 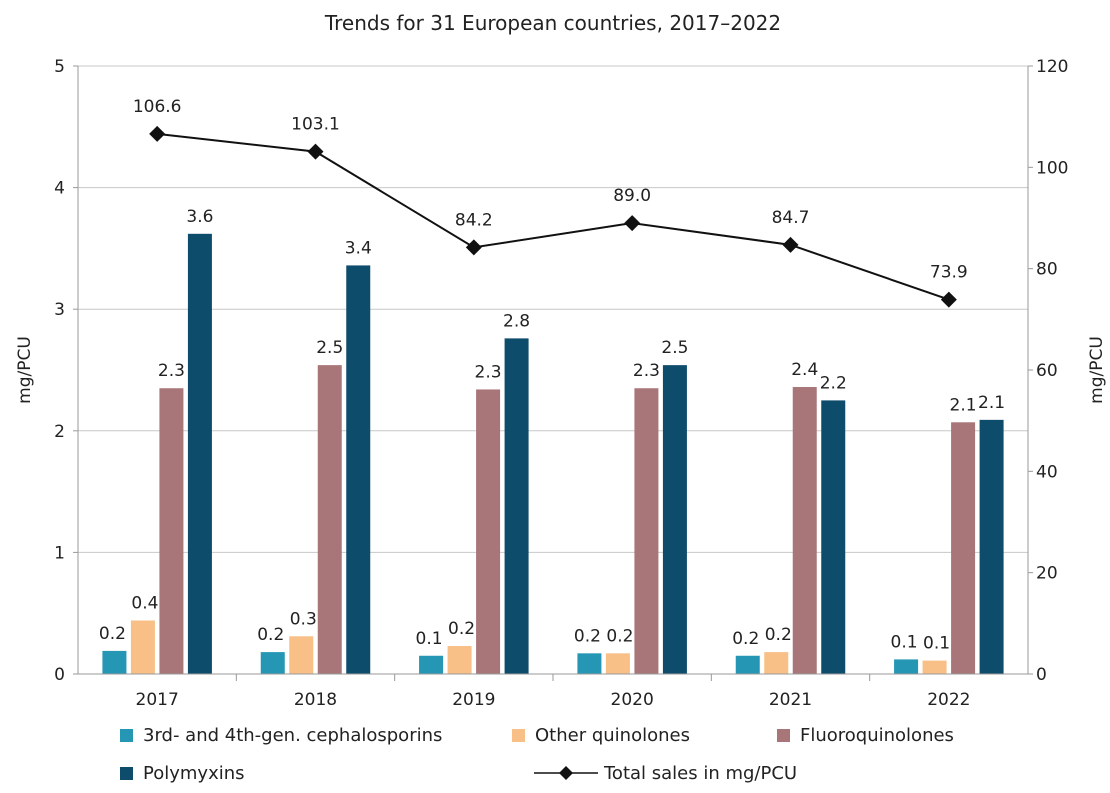 I want to click on total-sales-data-label: 84.7, so click(x=791, y=218).